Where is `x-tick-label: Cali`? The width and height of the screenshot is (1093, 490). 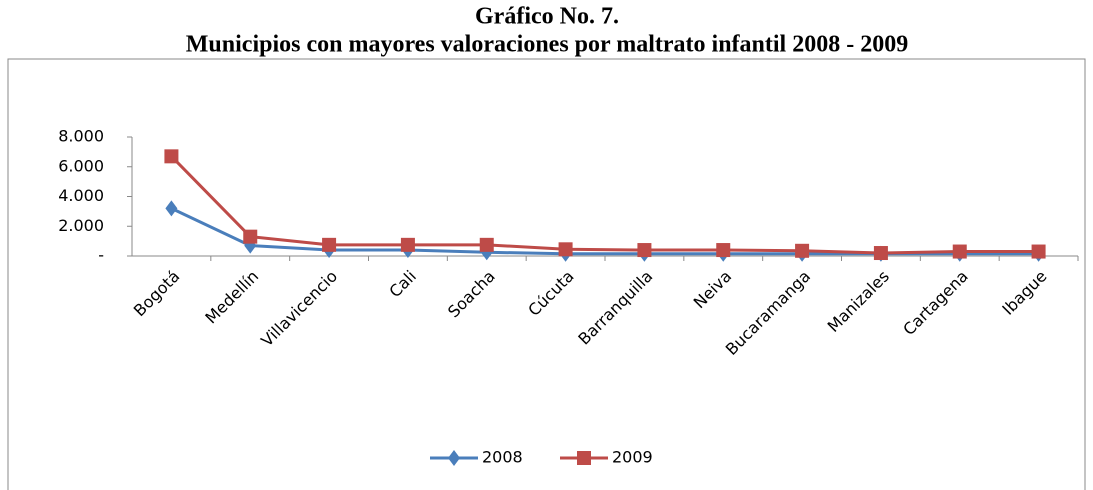 x-tick-label: Cali is located at coordinates (402, 284).